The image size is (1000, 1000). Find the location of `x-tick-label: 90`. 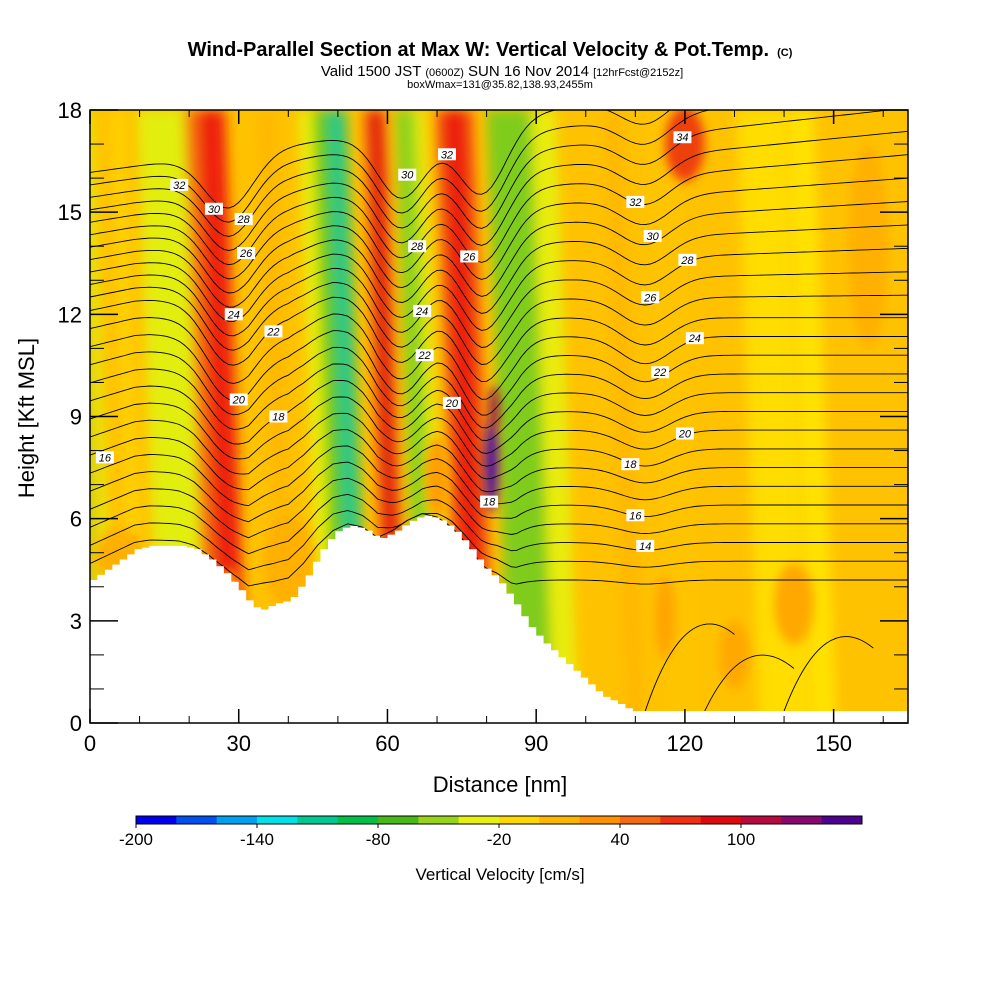

x-tick-label: 90 is located at coordinates (536, 743).